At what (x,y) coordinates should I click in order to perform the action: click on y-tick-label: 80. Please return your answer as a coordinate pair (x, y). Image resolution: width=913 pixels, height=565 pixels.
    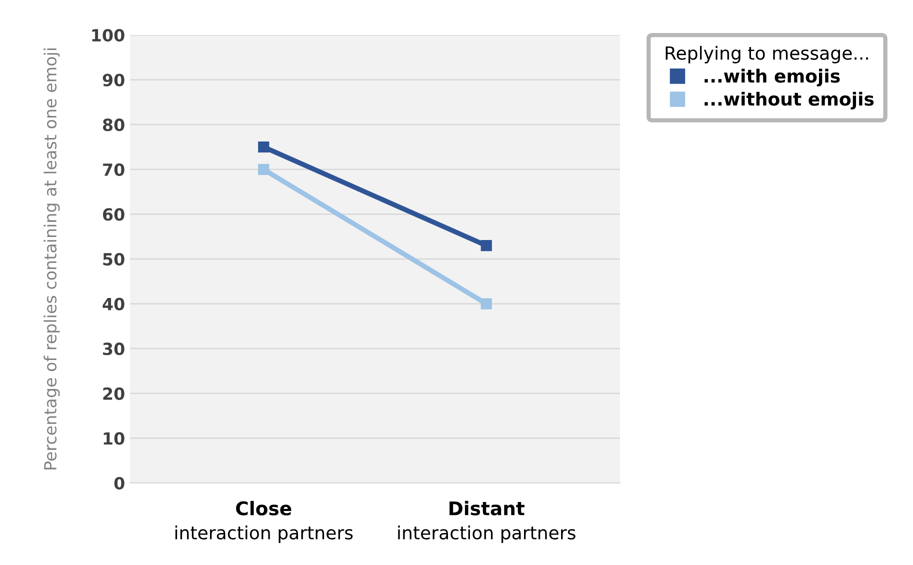
    Looking at the image, I should click on (113, 125).